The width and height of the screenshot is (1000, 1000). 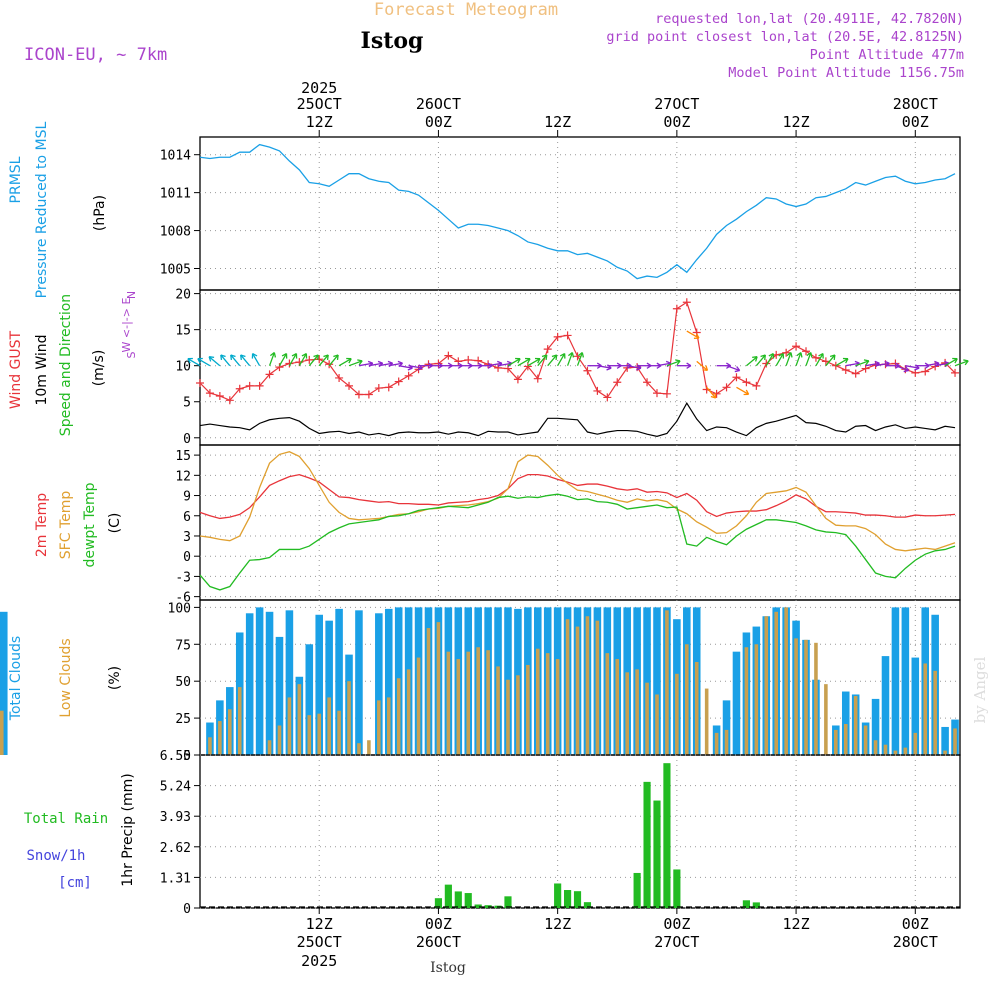 I want to click on y-tick-label: 5.24, so click(x=175, y=787).